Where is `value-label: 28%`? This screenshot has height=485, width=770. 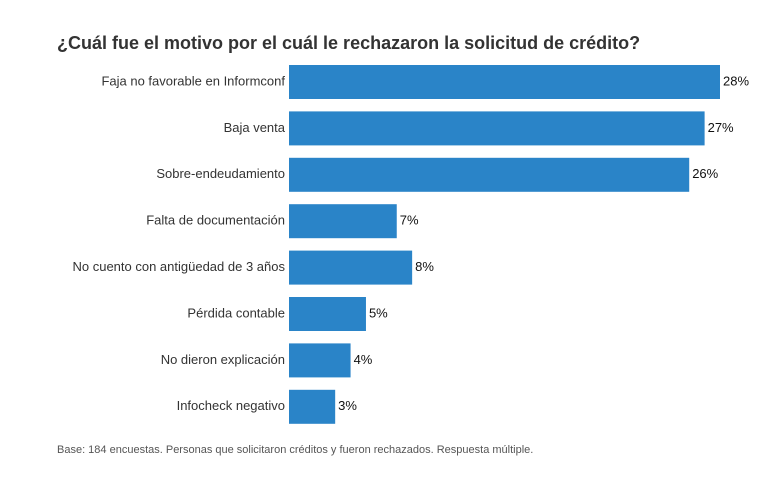
value-label: 28% is located at coordinates (736, 80).